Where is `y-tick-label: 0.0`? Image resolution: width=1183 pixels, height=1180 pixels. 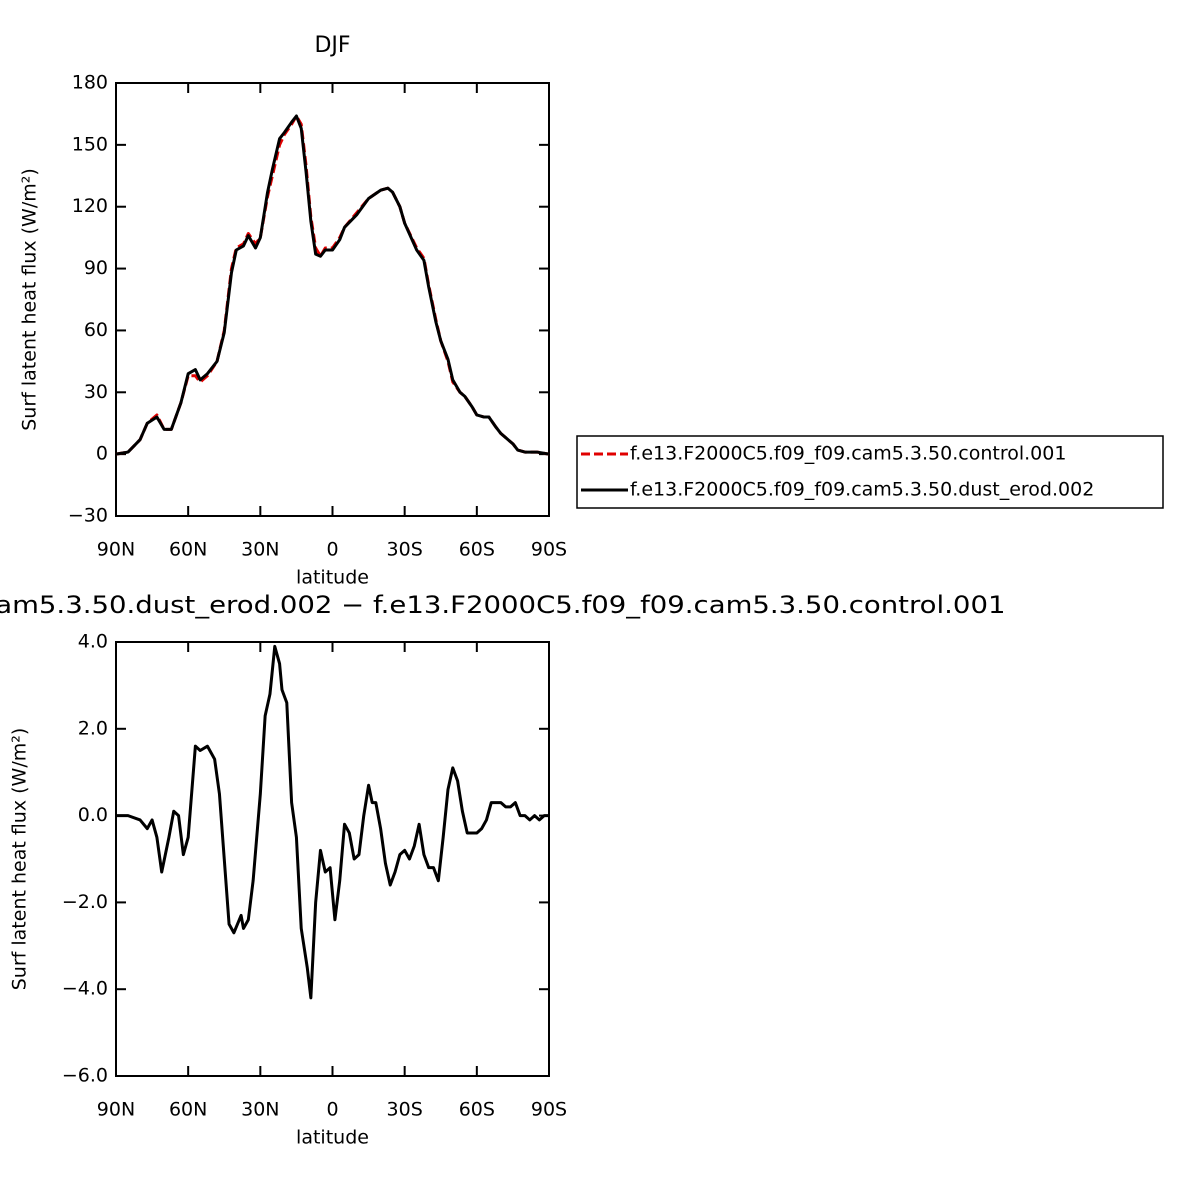
y-tick-label: 0.0 is located at coordinates (93, 815).